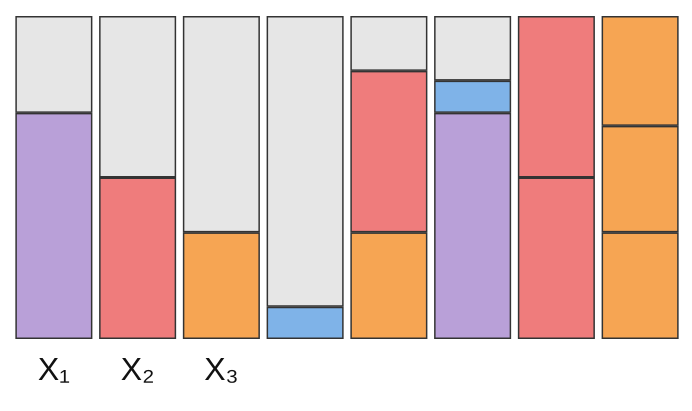 Image resolution: width=692 pixels, height=411 pixels. I want to click on x-tick-label: X₁, so click(54, 369).